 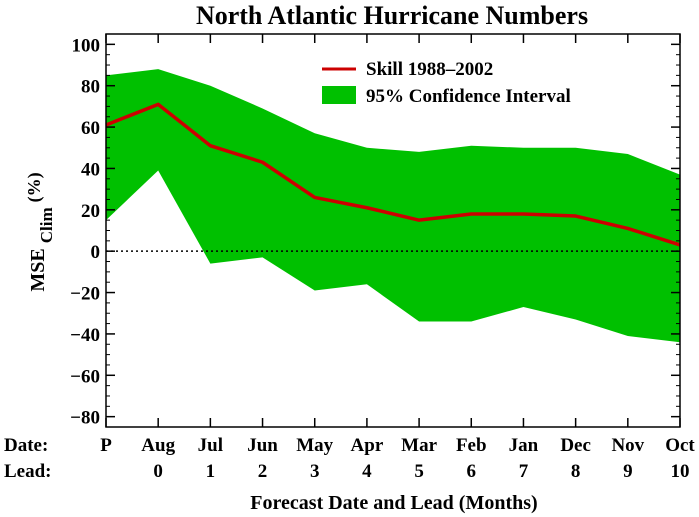 I want to click on x-date-label: Dec, so click(x=575, y=445).